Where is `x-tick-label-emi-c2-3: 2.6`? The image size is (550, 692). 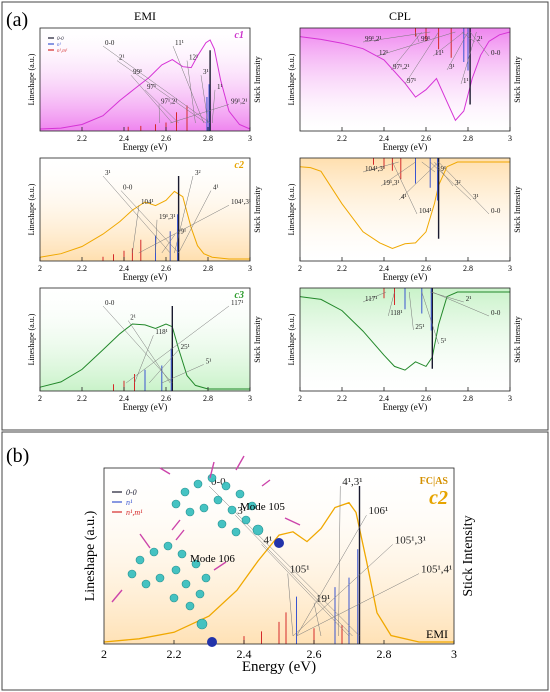
x-tick-label-emi-c2-3: 2.6 is located at coordinates (166, 268).